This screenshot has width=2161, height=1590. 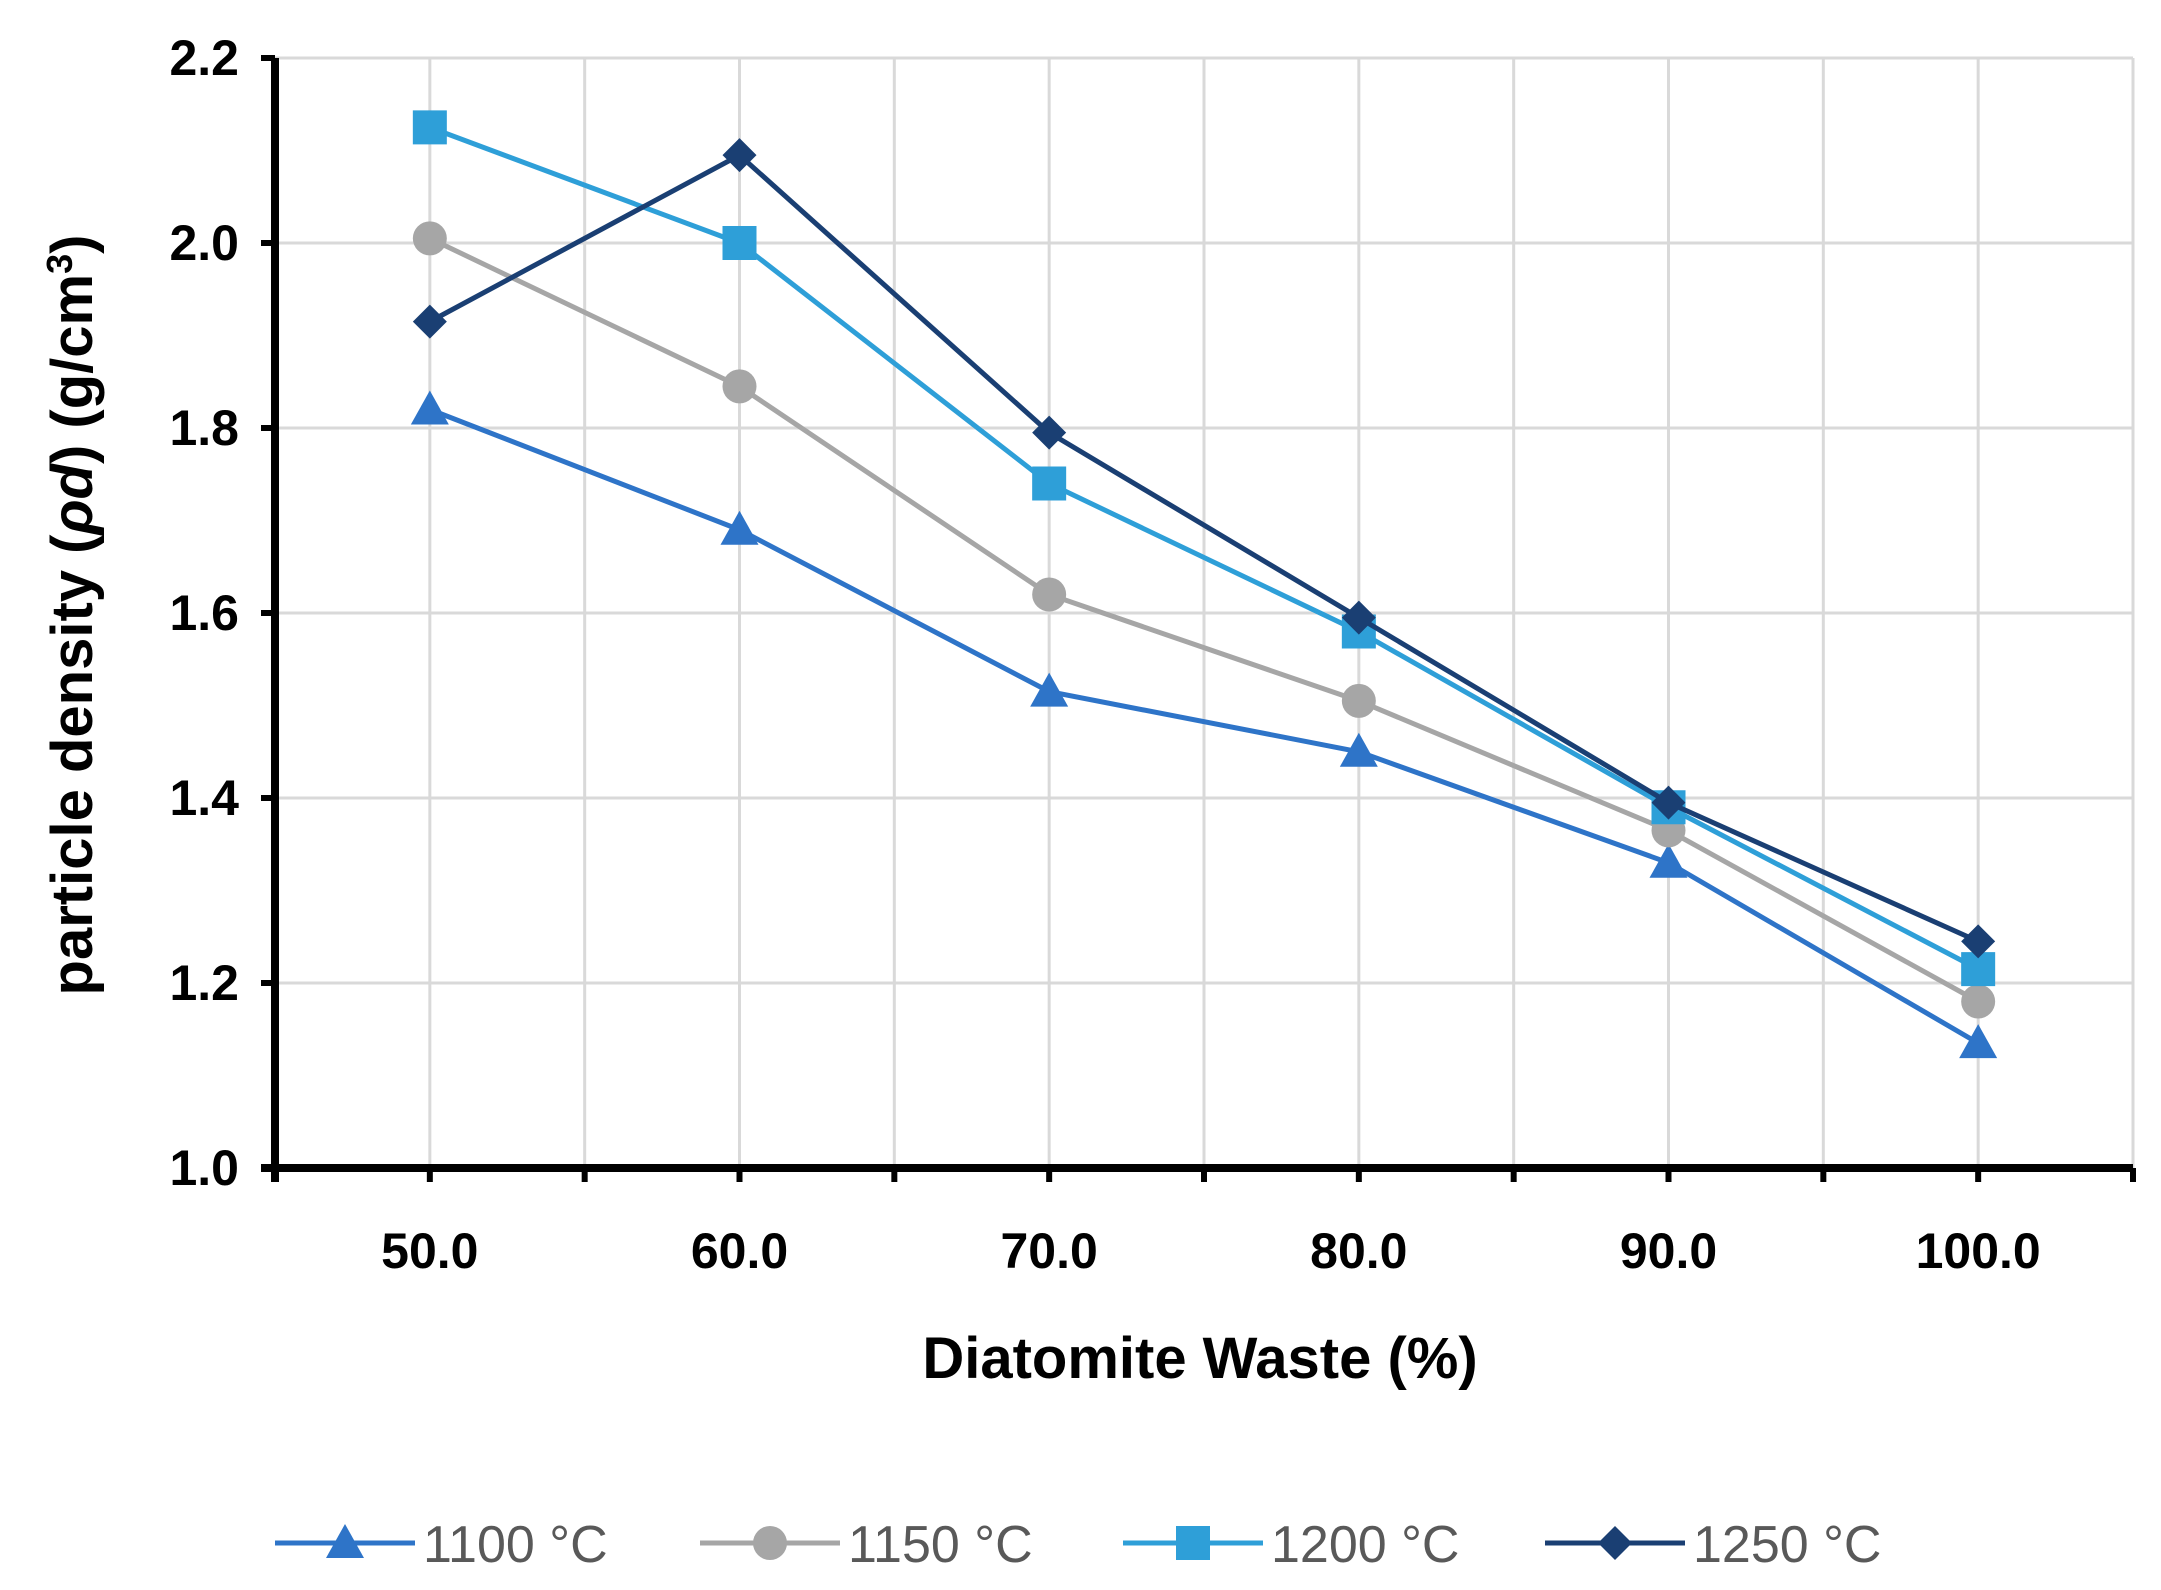 I want to click on y-tick-label-3: 1.6, so click(x=204, y=613).